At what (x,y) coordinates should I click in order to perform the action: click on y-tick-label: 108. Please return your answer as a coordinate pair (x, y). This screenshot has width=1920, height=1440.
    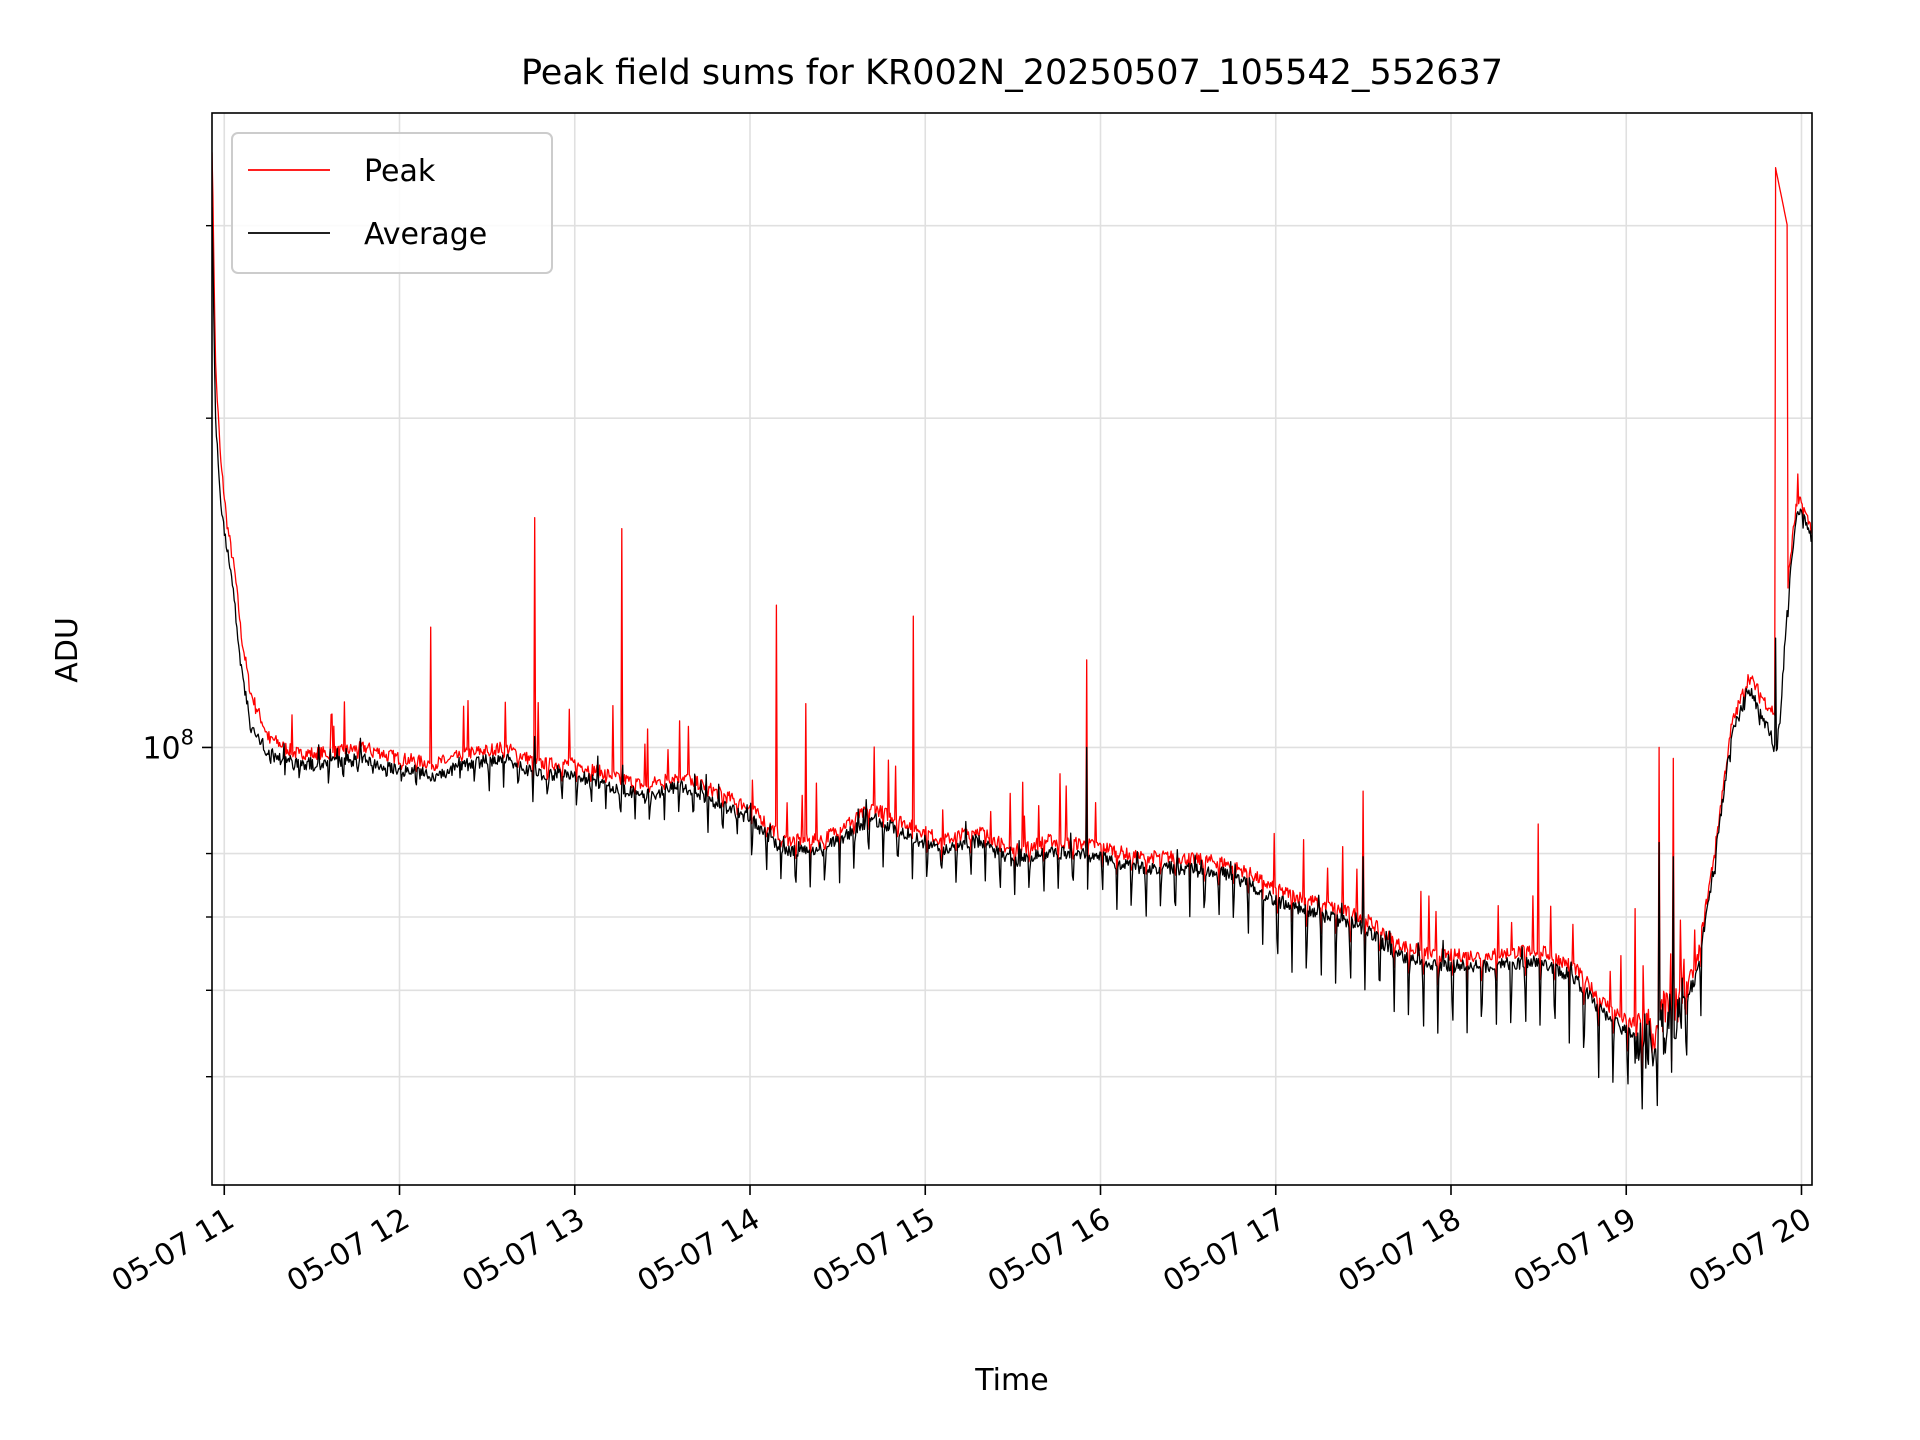
    Looking at the image, I should click on (168, 745).